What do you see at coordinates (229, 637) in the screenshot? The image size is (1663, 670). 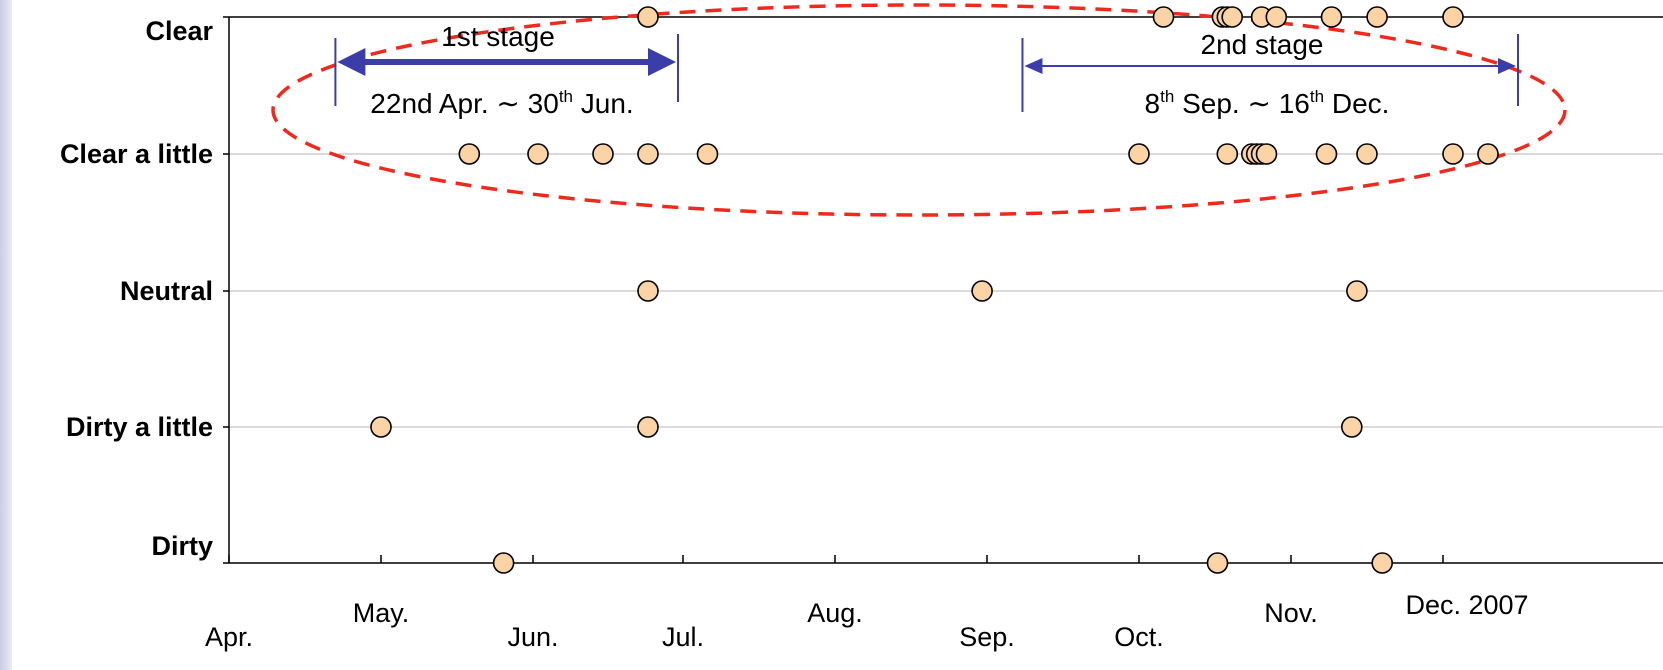 I see `x-tick-label: Apr.` at bounding box center [229, 637].